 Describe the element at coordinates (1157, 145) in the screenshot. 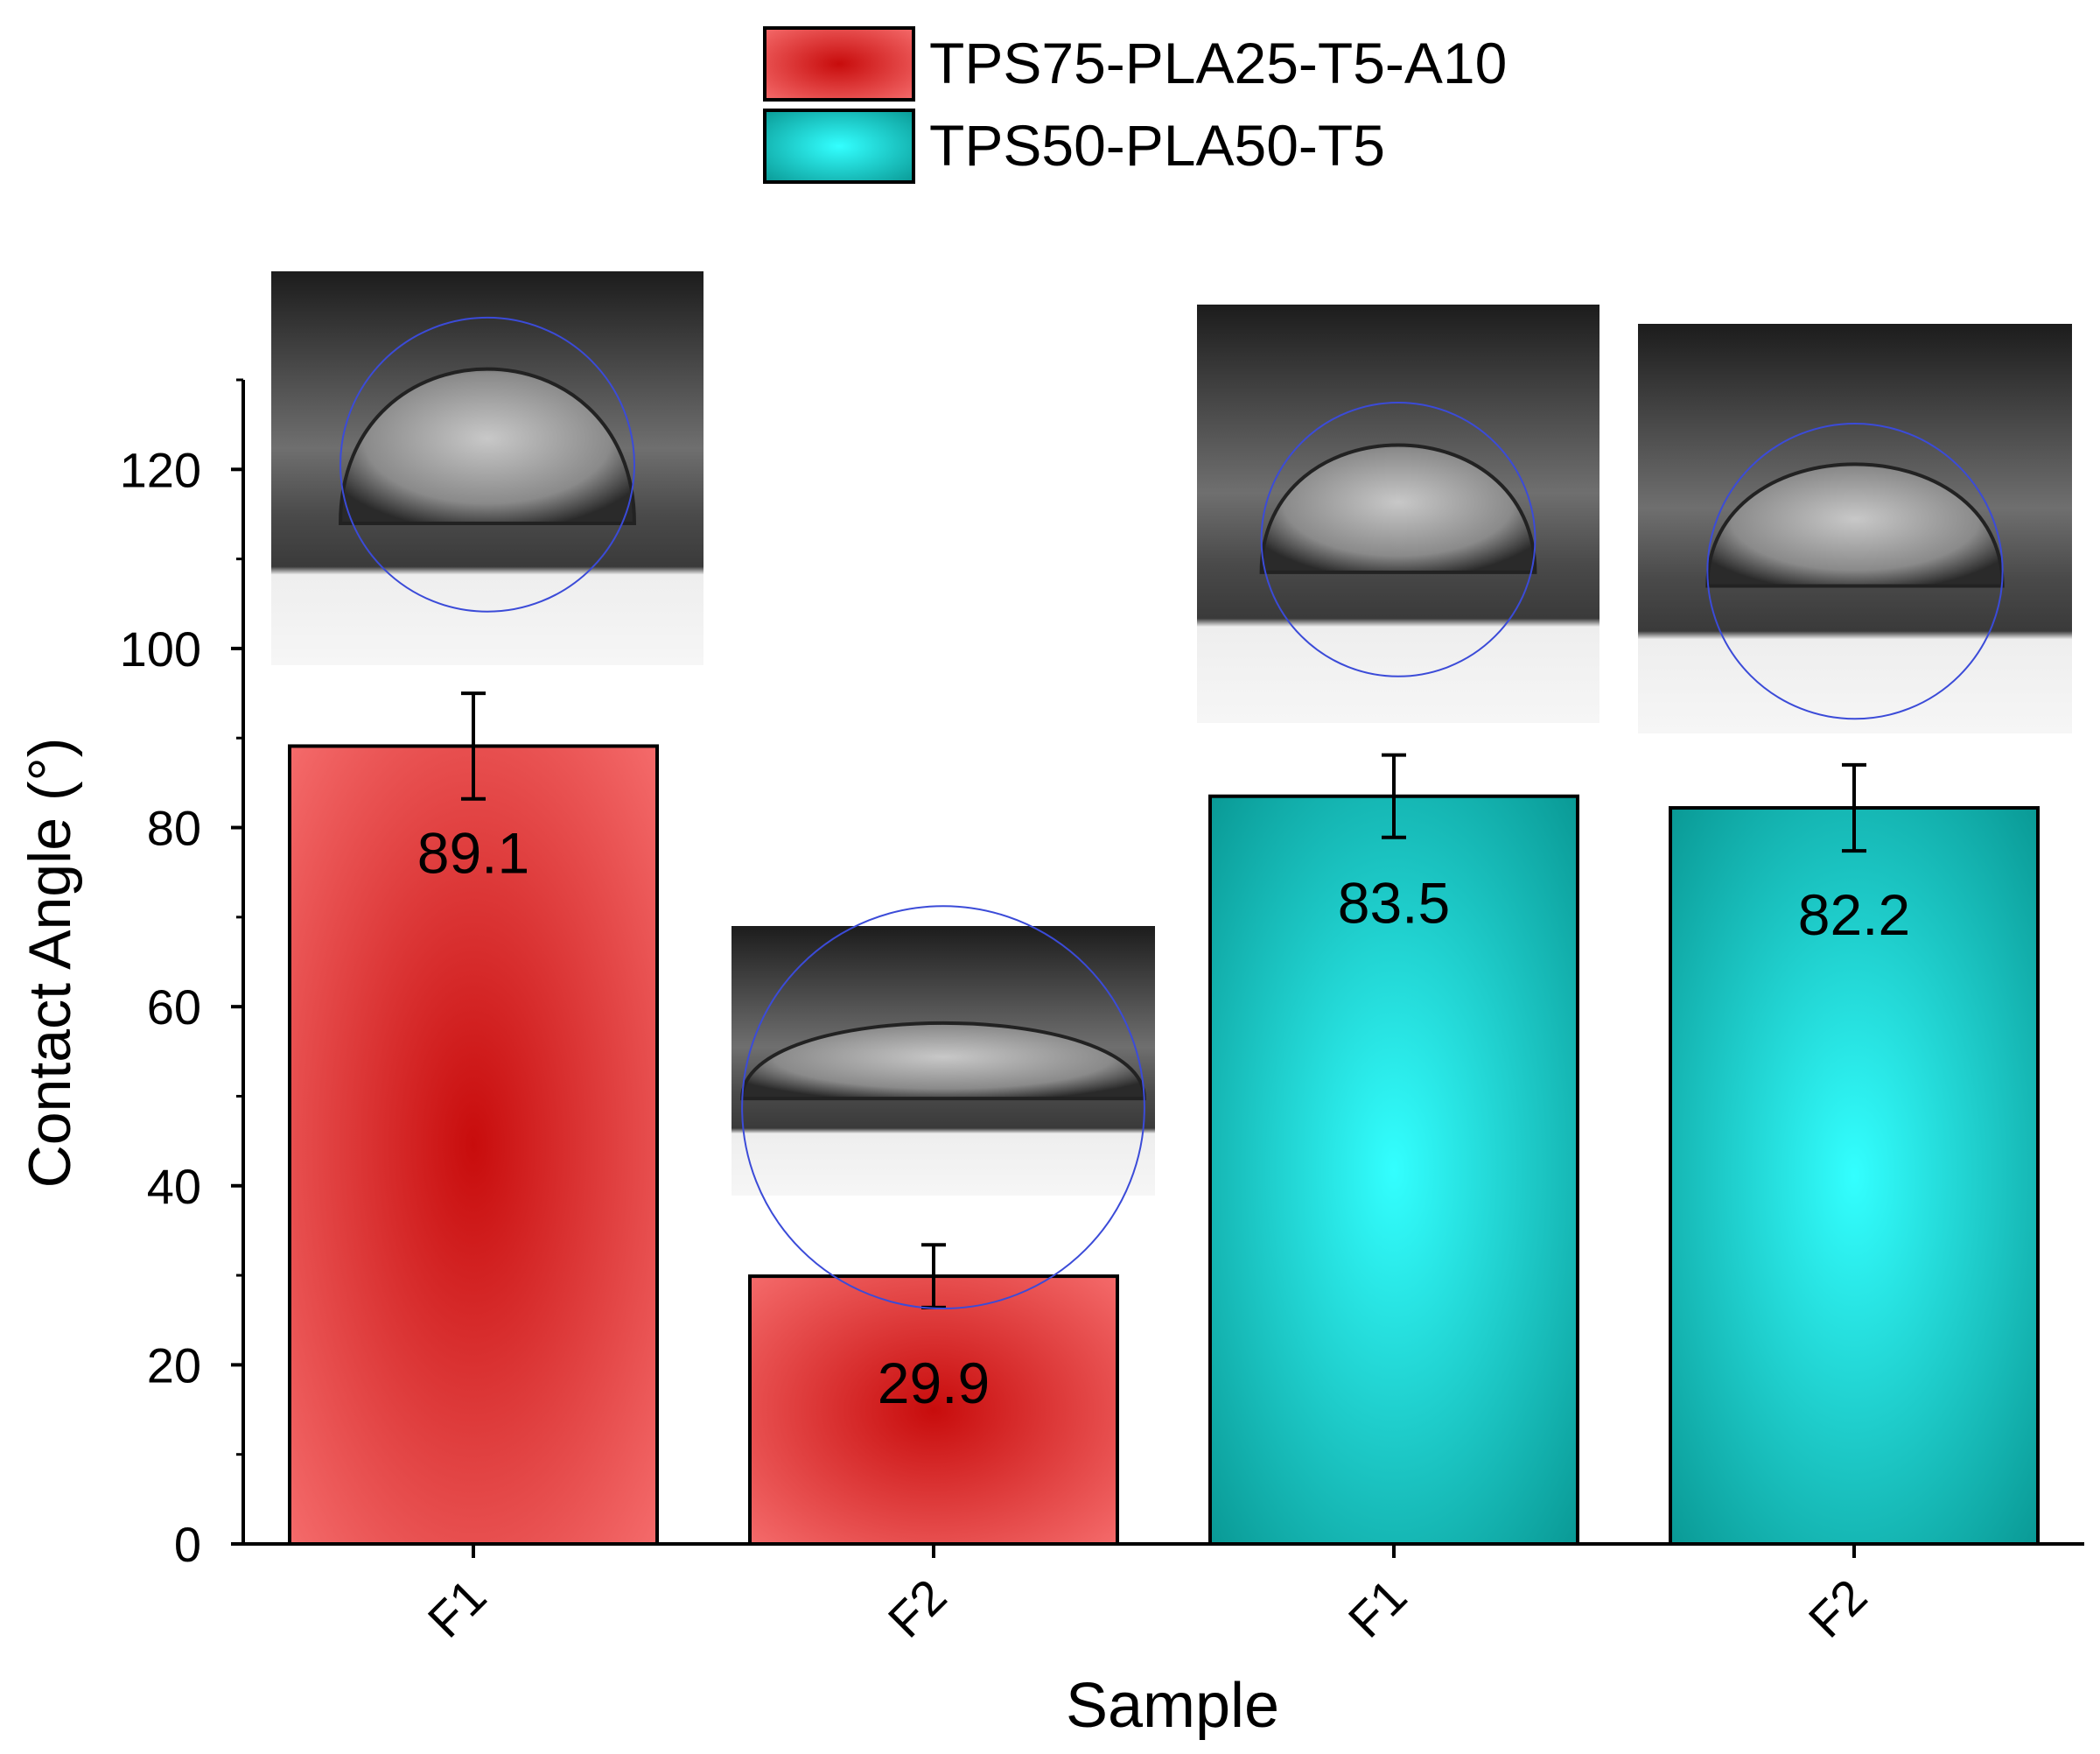

I see `legend-label-series-2: TPS50-PLA50-T5` at that location.